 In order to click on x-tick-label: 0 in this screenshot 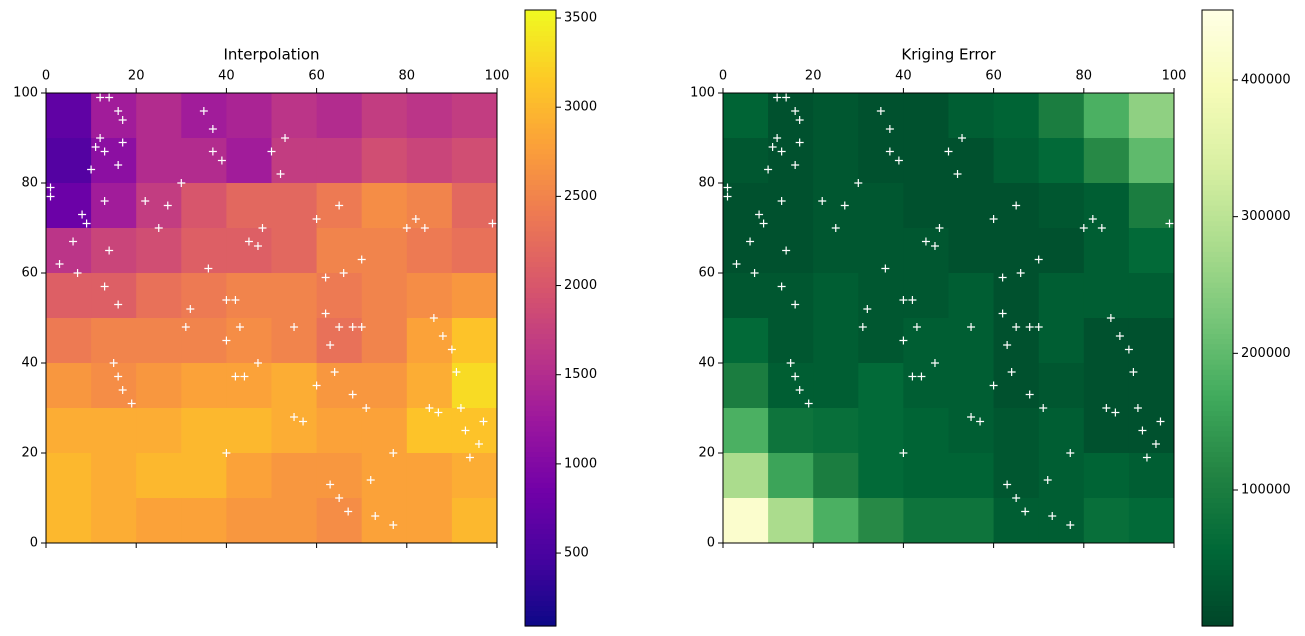, I will do `click(46, 76)`.